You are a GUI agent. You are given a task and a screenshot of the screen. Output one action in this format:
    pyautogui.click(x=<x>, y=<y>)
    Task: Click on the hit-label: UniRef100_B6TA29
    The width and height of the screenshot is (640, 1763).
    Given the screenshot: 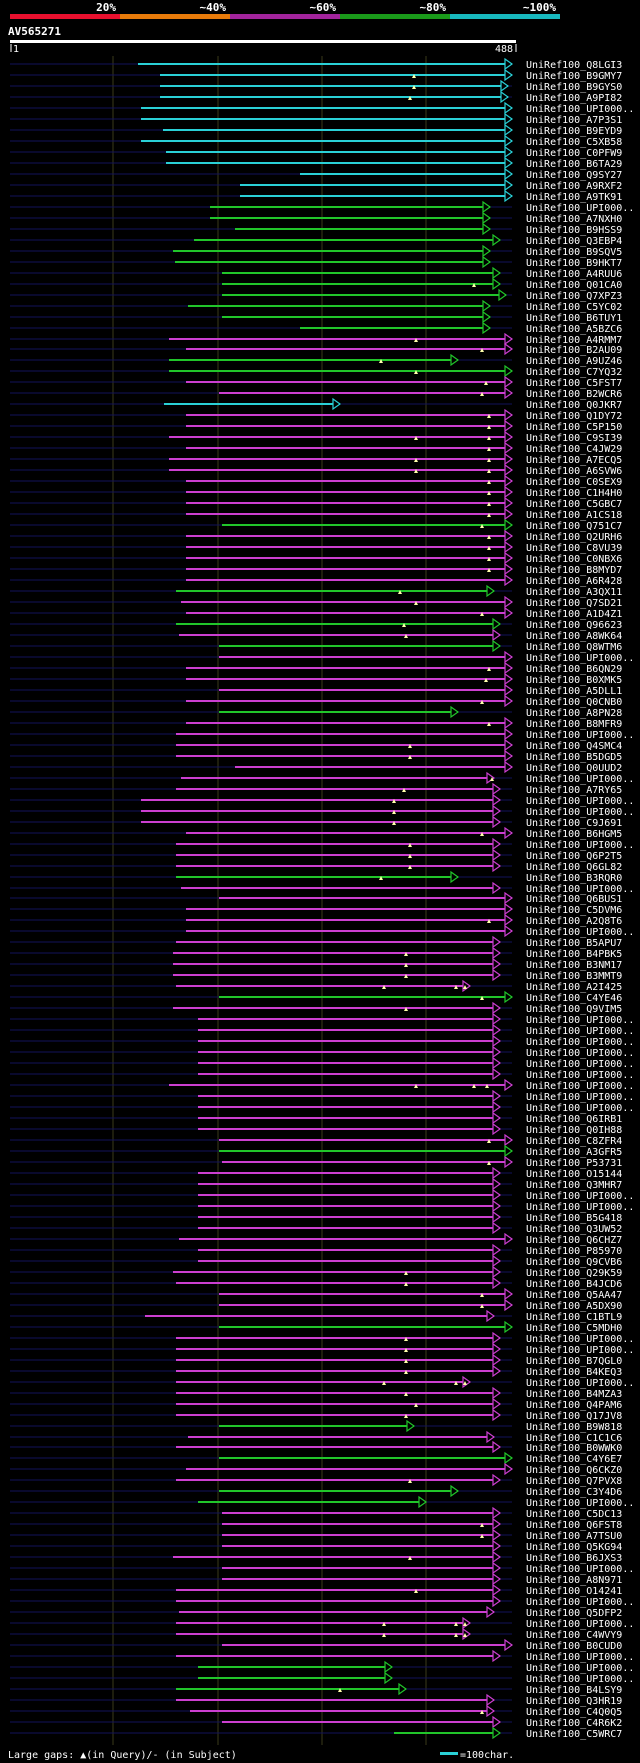 What is the action you would take?
    pyautogui.click(x=574, y=164)
    